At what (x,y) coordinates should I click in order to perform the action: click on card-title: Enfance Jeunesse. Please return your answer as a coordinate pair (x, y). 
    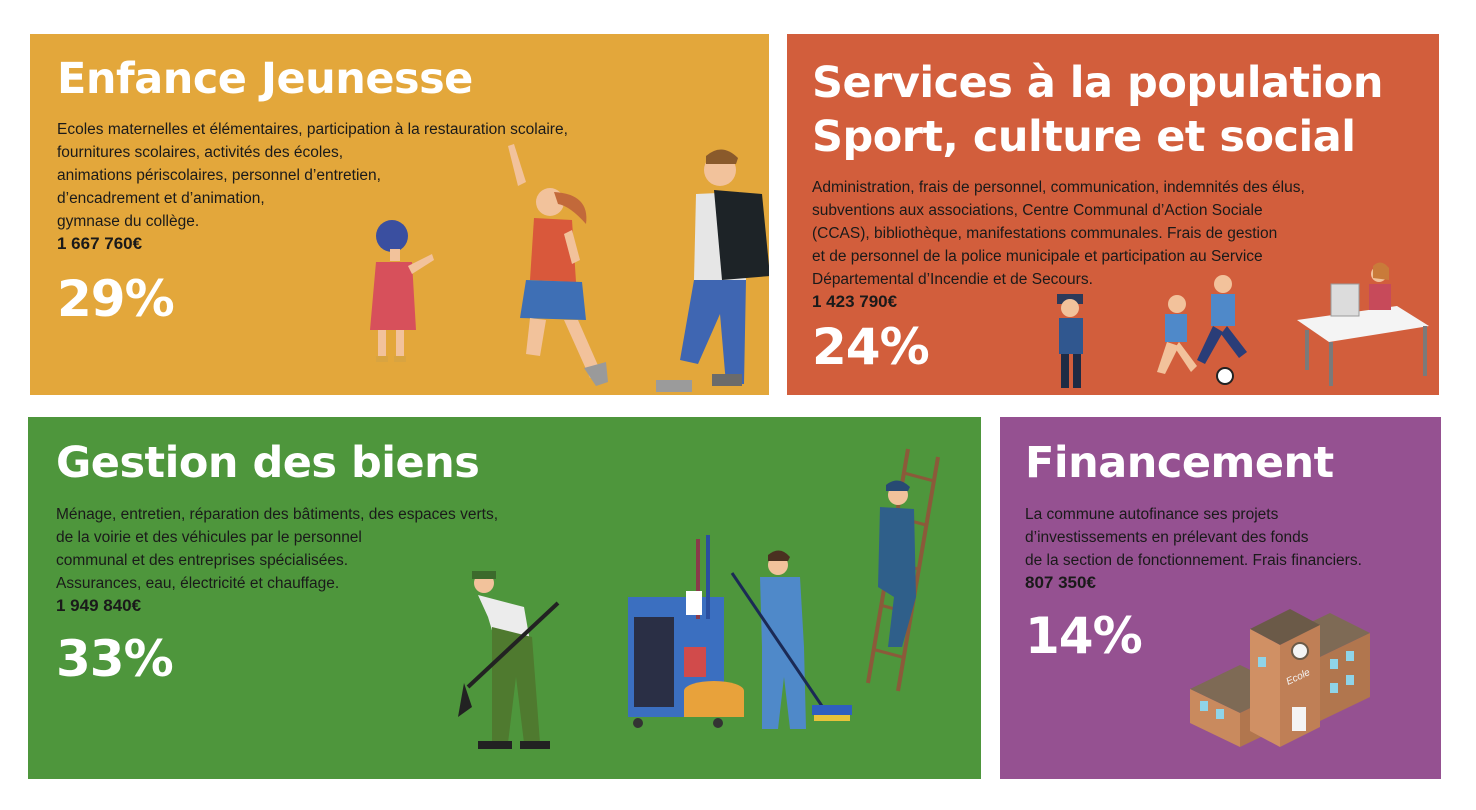
    Looking at the image, I should click on (265, 79).